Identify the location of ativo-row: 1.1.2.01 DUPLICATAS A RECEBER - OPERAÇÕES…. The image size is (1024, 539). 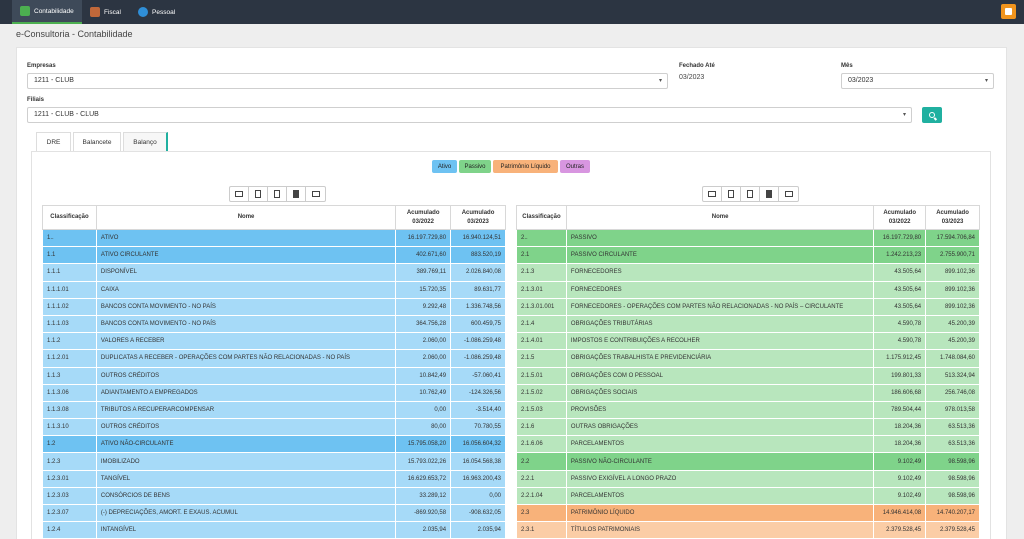
(274, 358).